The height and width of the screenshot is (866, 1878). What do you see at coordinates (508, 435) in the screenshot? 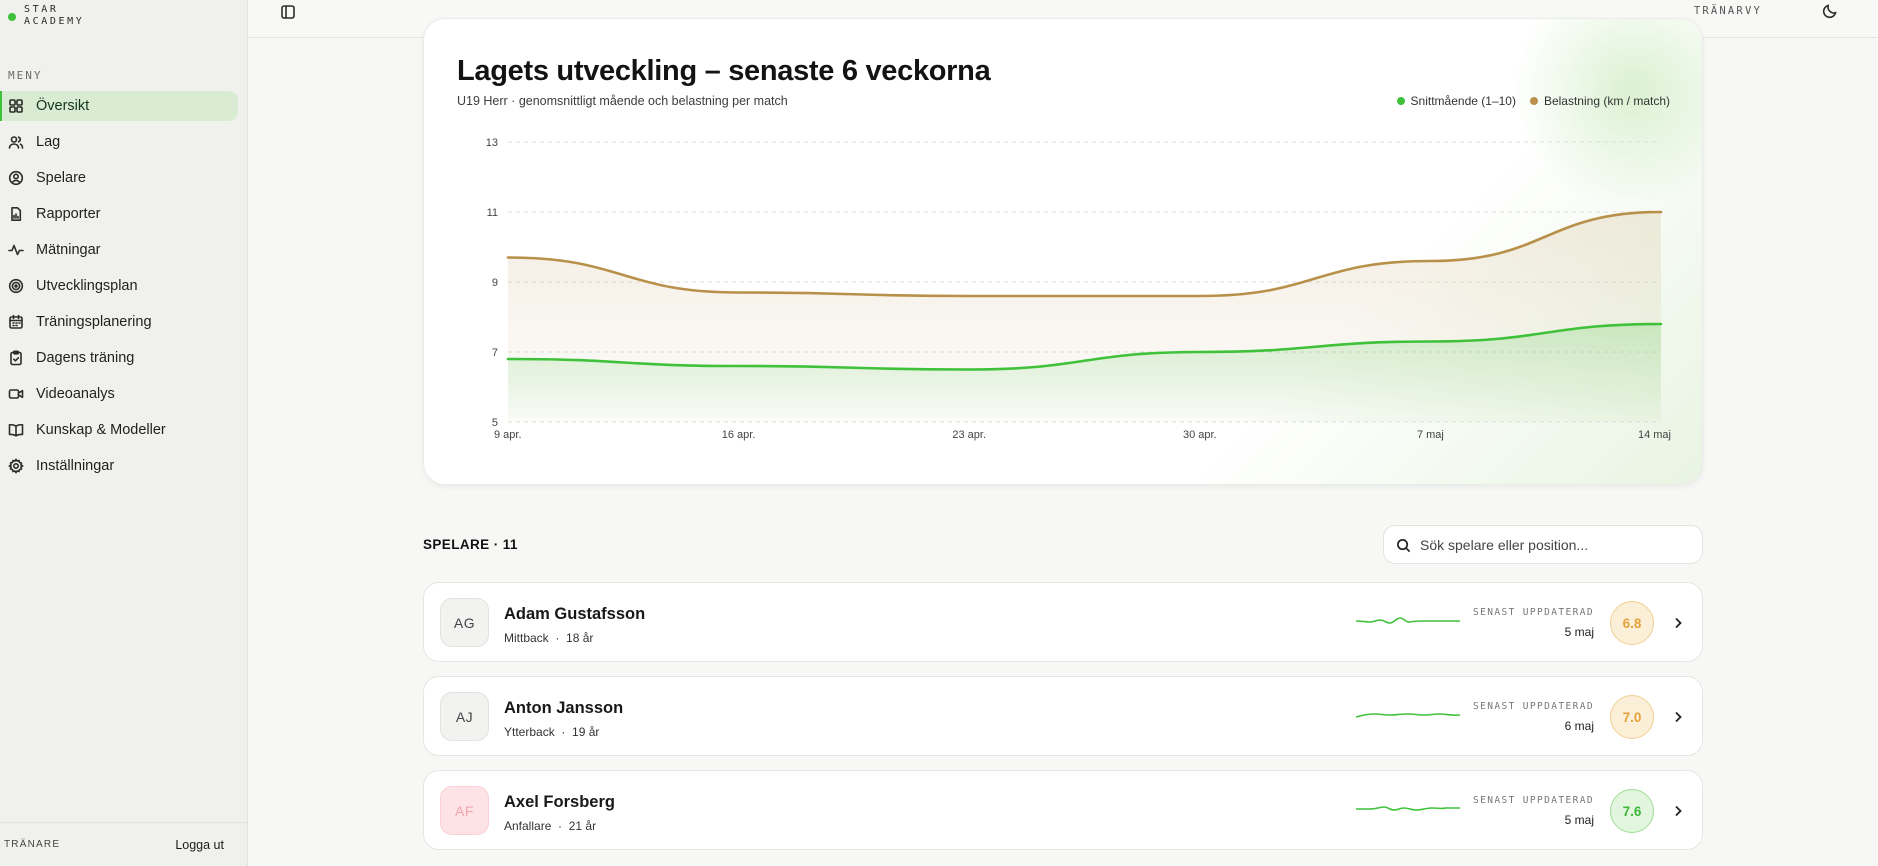
I see `x-tick-label: 9 apr.` at bounding box center [508, 435].